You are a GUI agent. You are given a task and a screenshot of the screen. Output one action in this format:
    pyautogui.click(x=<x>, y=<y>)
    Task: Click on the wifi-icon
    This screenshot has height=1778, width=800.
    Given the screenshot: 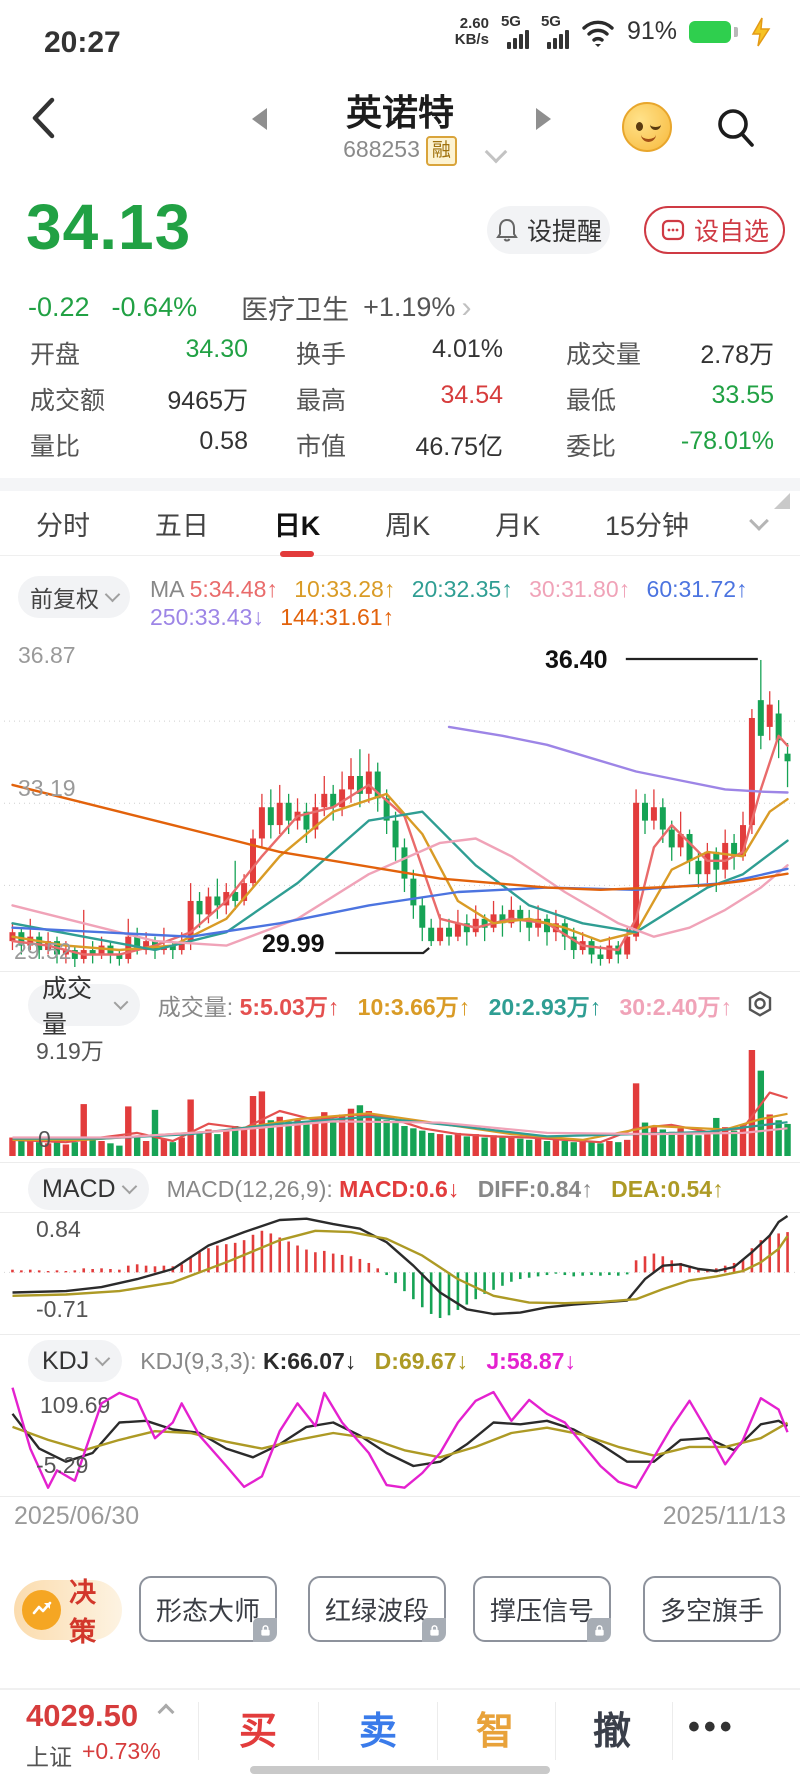 What is the action you would take?
    pyautogui.click(x=598, y=32)
    